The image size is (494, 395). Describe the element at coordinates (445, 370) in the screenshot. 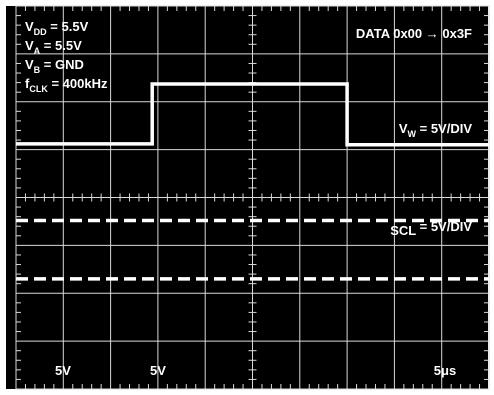

I see `scale-label: 5μs` at that location.